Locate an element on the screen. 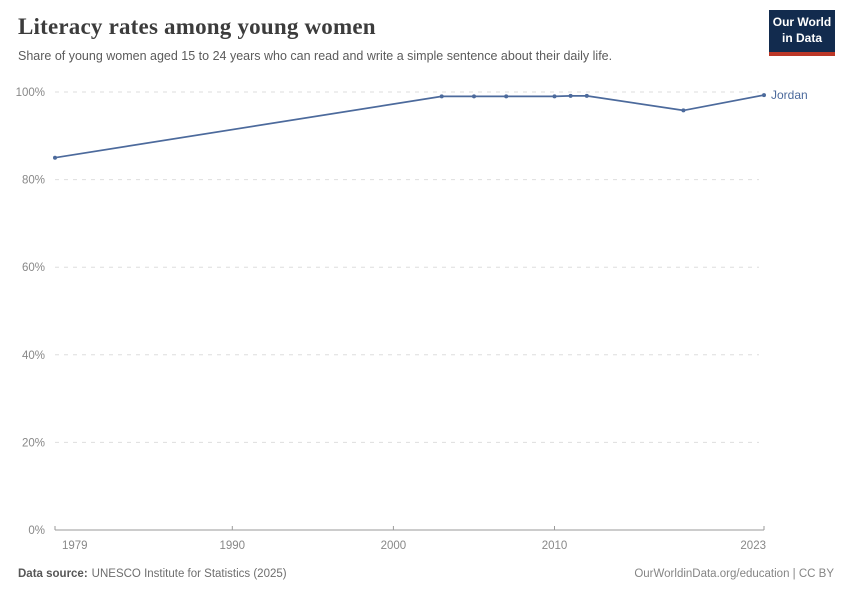 The width and height of the screenshot is (850, 605). data-source-text: UNESCO Institute for Statistics (2025) is located at coordinates (189, 574).